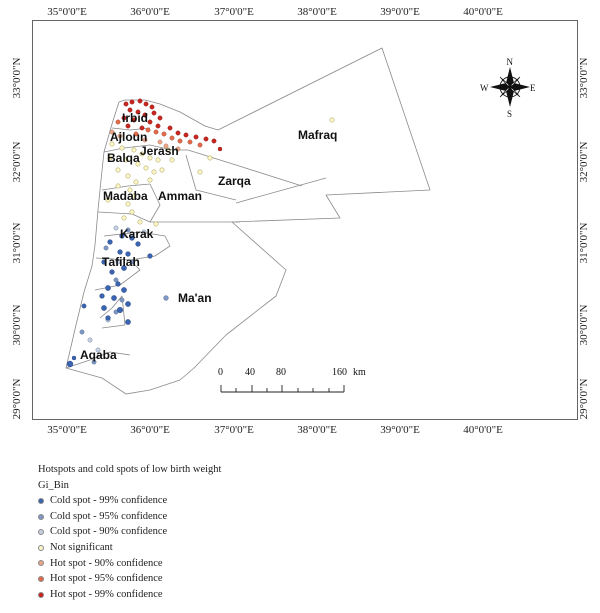 This screenshot has height=613, width=600. I want to click on lon-tick-top: 39°0'0"E, so click(400, 12).